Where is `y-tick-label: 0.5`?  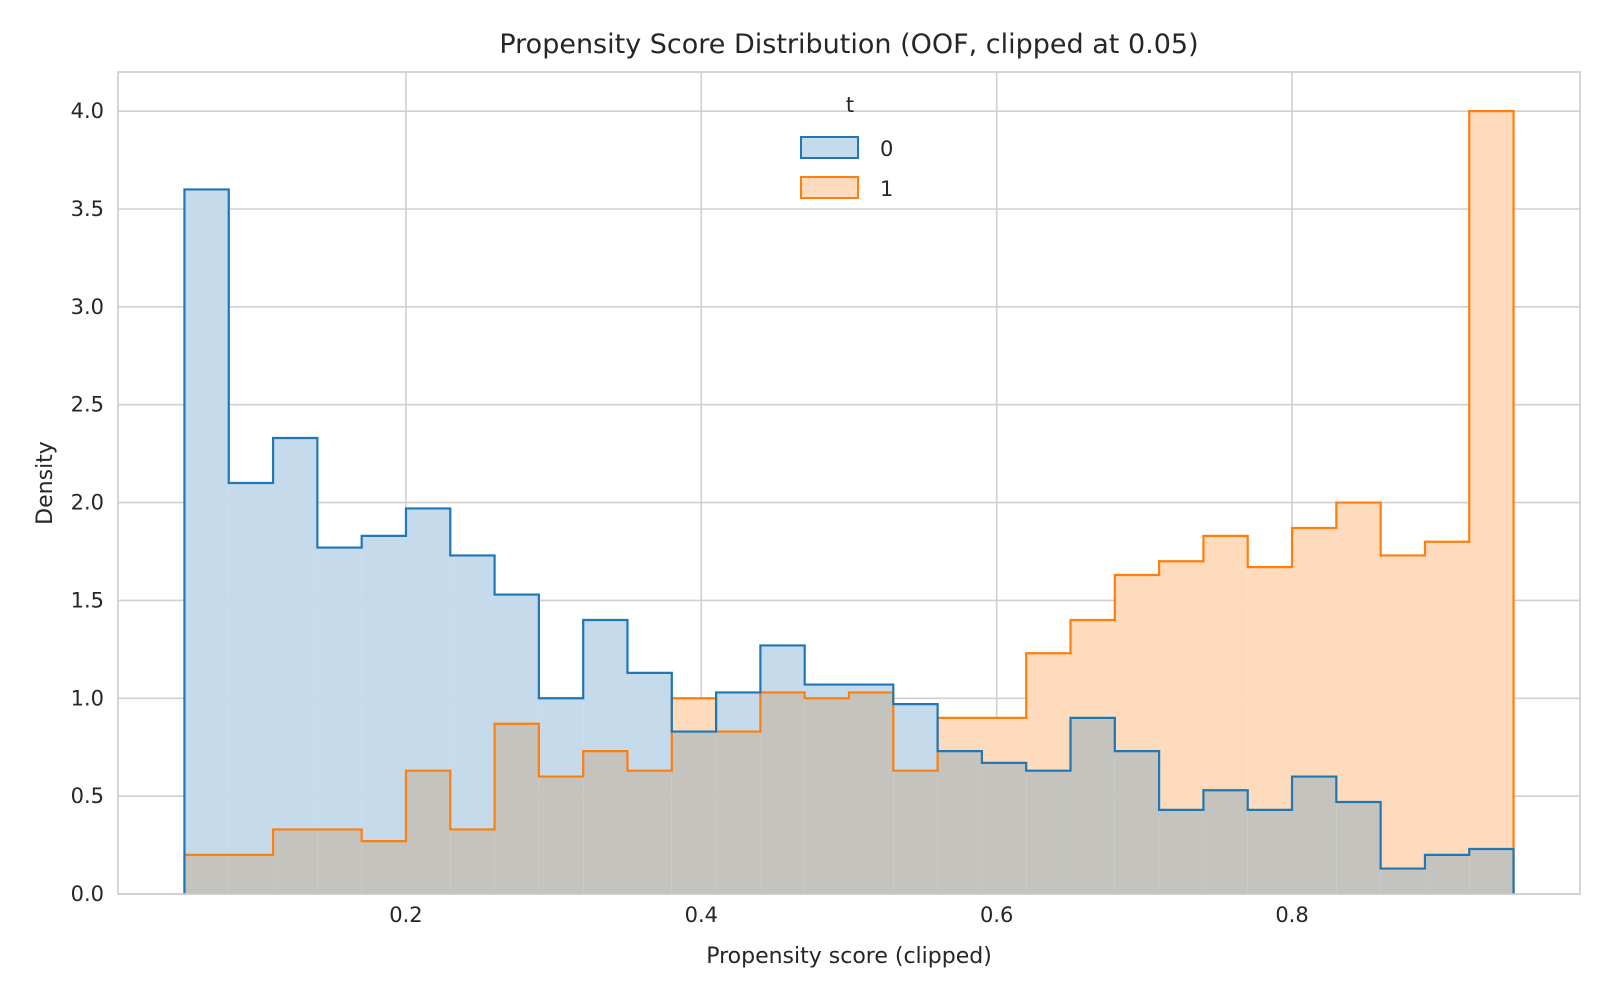
y-tick-label: 0.5 is located at coordinates (87, 796).